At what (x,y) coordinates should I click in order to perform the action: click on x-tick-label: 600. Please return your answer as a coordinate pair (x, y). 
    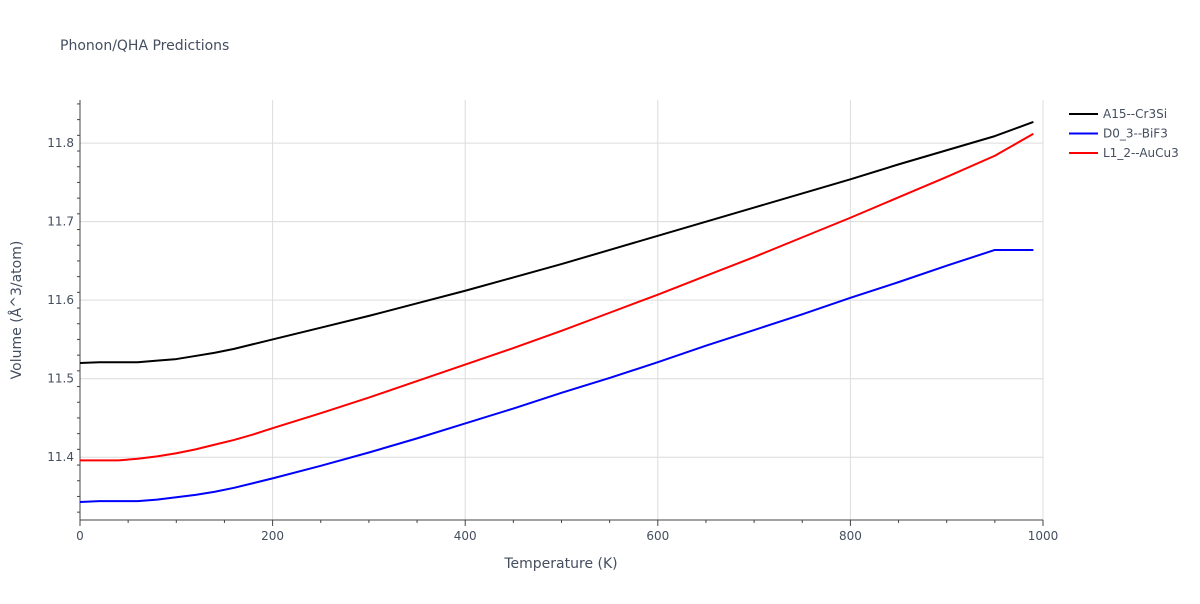
    Looking at the image, I should click on (657, 536).